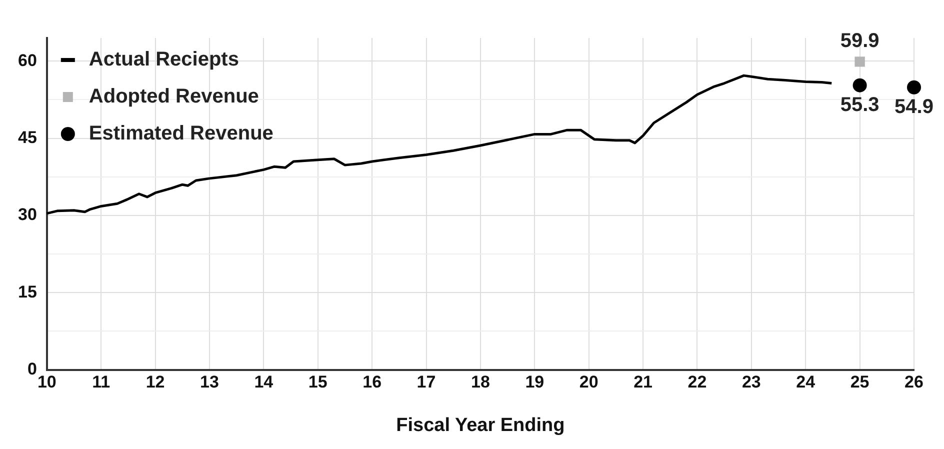 This screenshot has width=944, height=449. Describe the element at coordinates (806, 382) in the screenshot. I see `x-tick-label: 24` at that location.